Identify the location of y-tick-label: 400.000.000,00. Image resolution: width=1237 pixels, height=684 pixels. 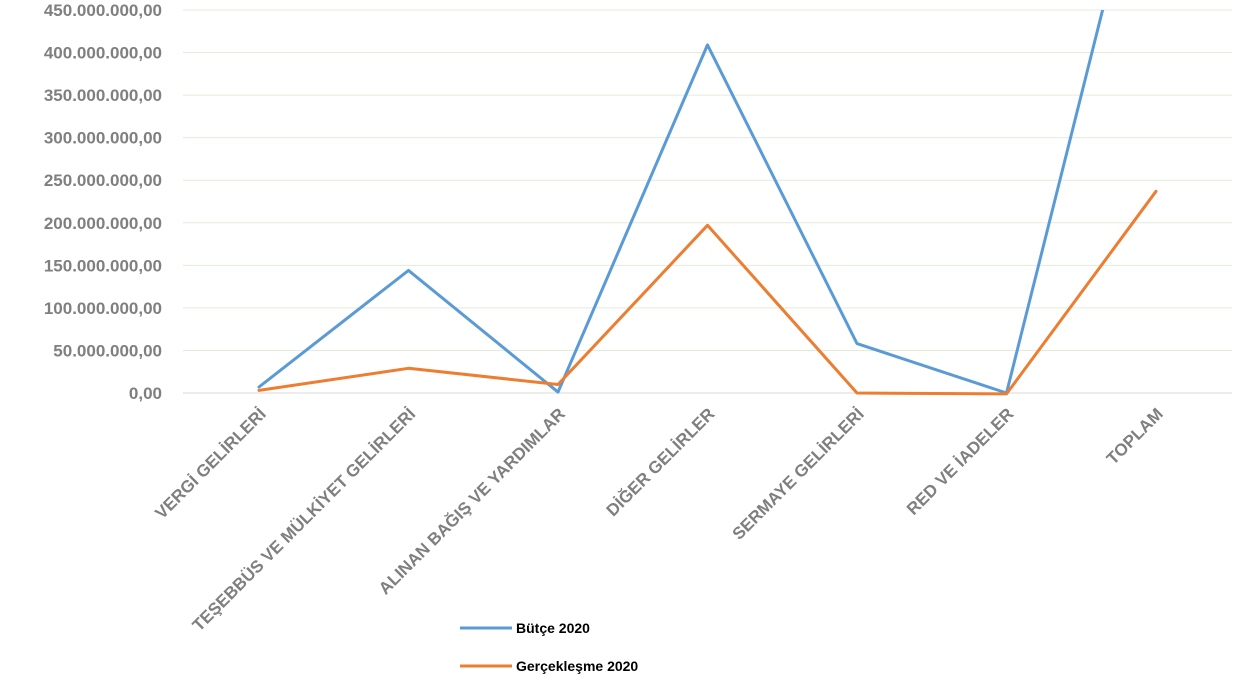
(103, 53).